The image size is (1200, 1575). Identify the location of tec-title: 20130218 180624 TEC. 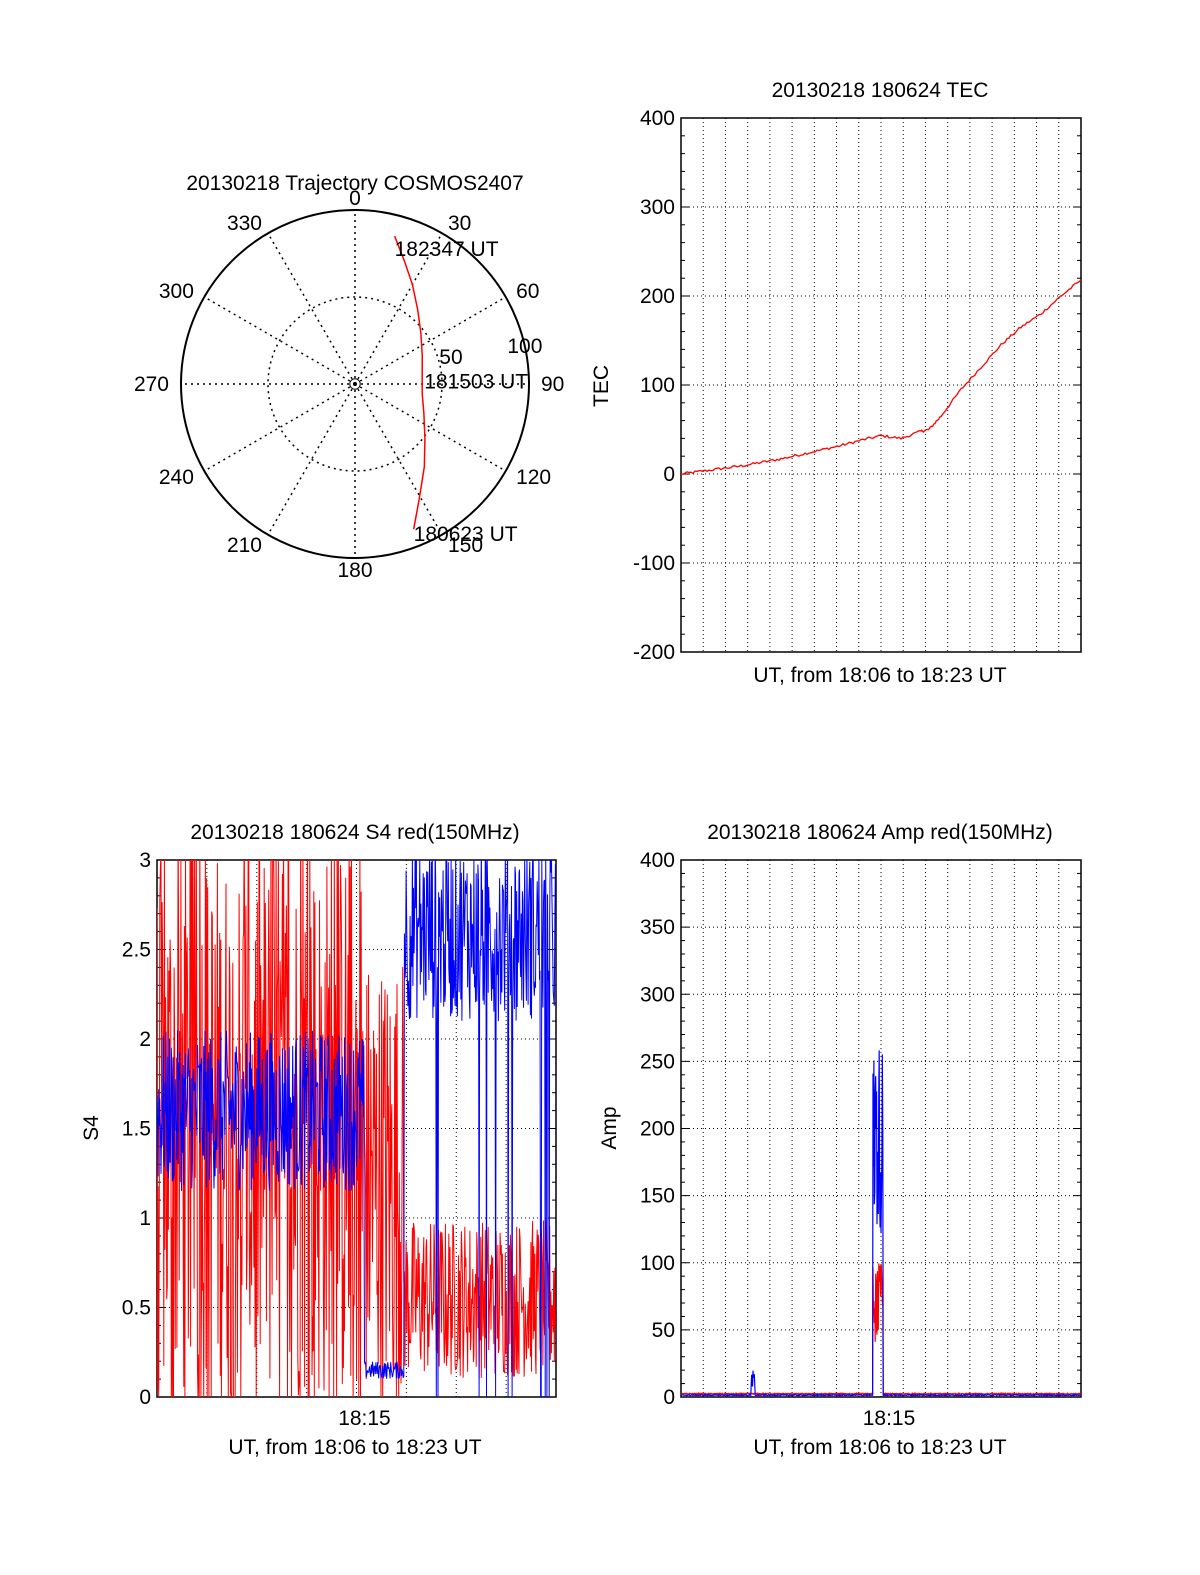
(880, 90).